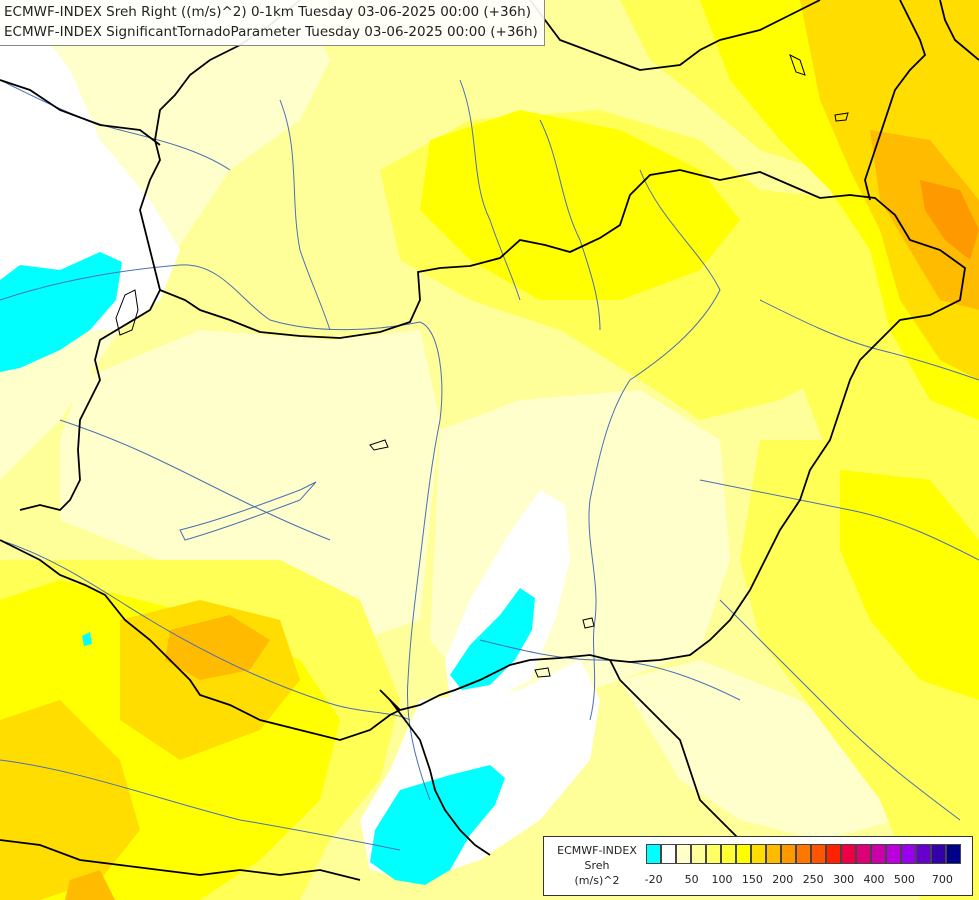 This screenshot has width=979, height=900. Describe the element at coordinates (180, 860) in the screenshot. I see `border-sw-south` at that location.